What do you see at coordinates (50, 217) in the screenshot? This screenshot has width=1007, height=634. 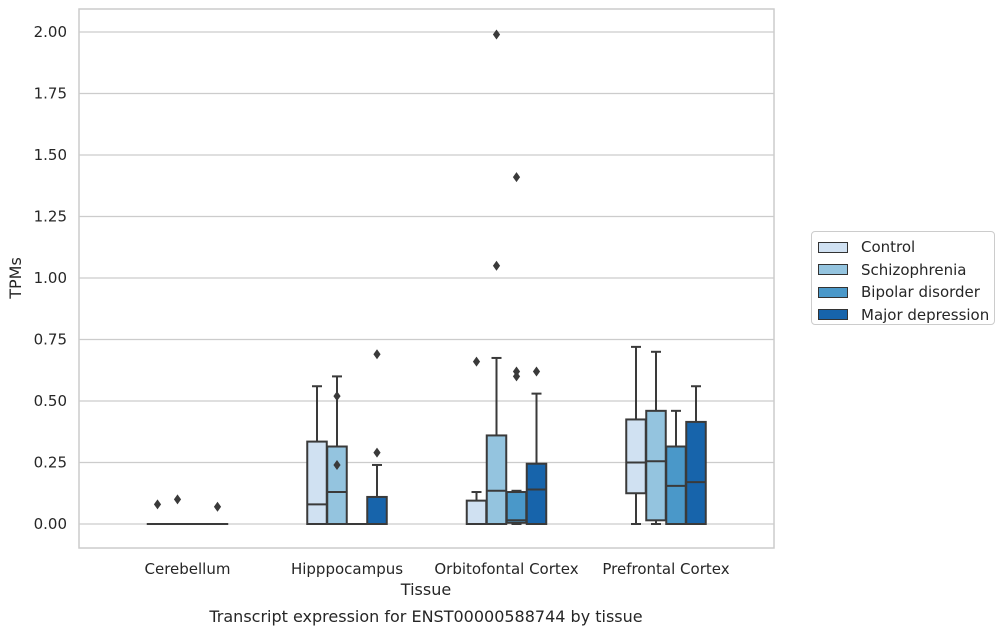 I see `y-tick-label: 1.25` at bounding box center [50, 217].